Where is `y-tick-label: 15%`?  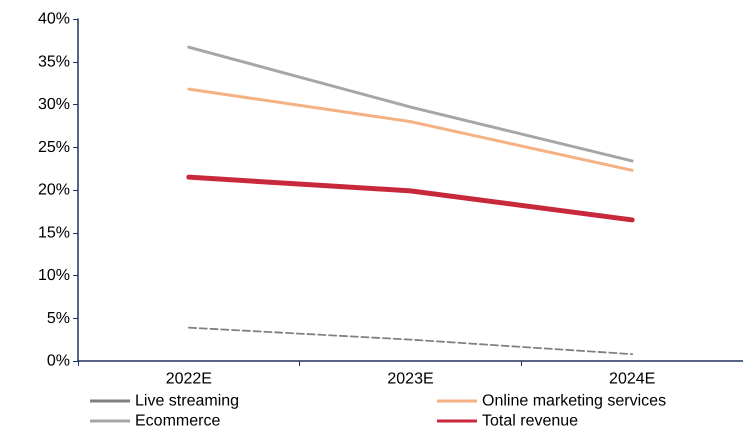
y-tick-label: 15% is located at coordinates (54, 233).